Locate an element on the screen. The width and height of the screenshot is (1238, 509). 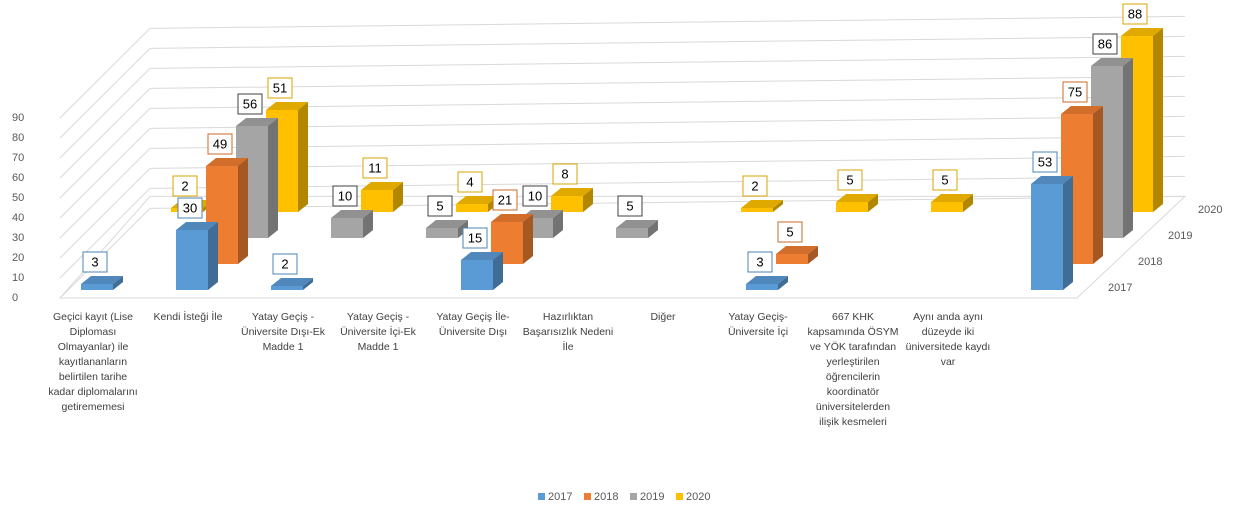
y-tick-label: 0 is located at coordinates (15, 298).